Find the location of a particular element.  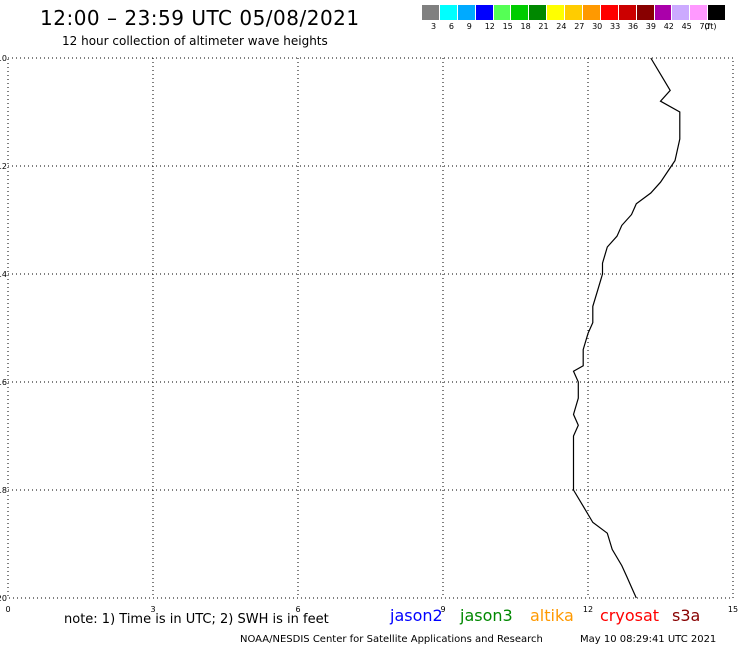

lat-tick-label: -20 is located at coordinates (3, 598).